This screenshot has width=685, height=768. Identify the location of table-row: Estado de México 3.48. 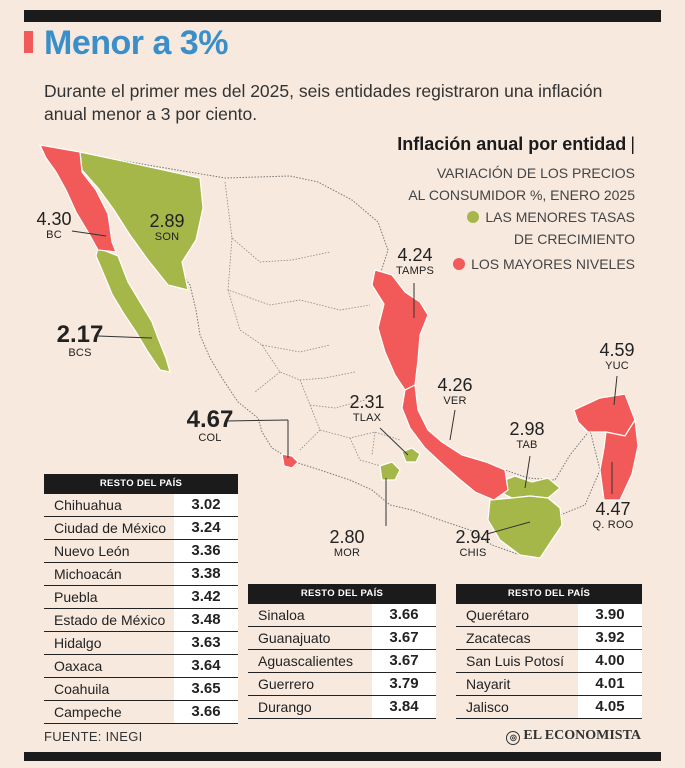
(141, 620).